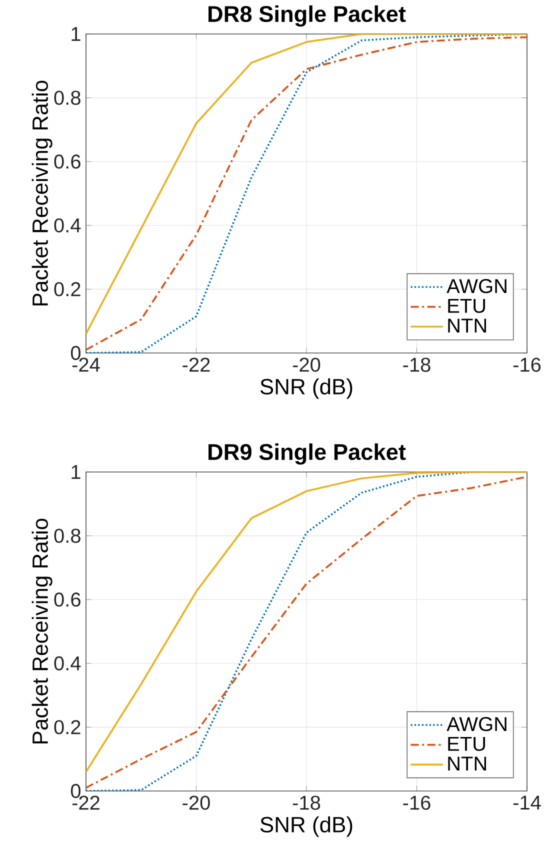  I want to click on x-tick-label: -22, so click(196, 365).